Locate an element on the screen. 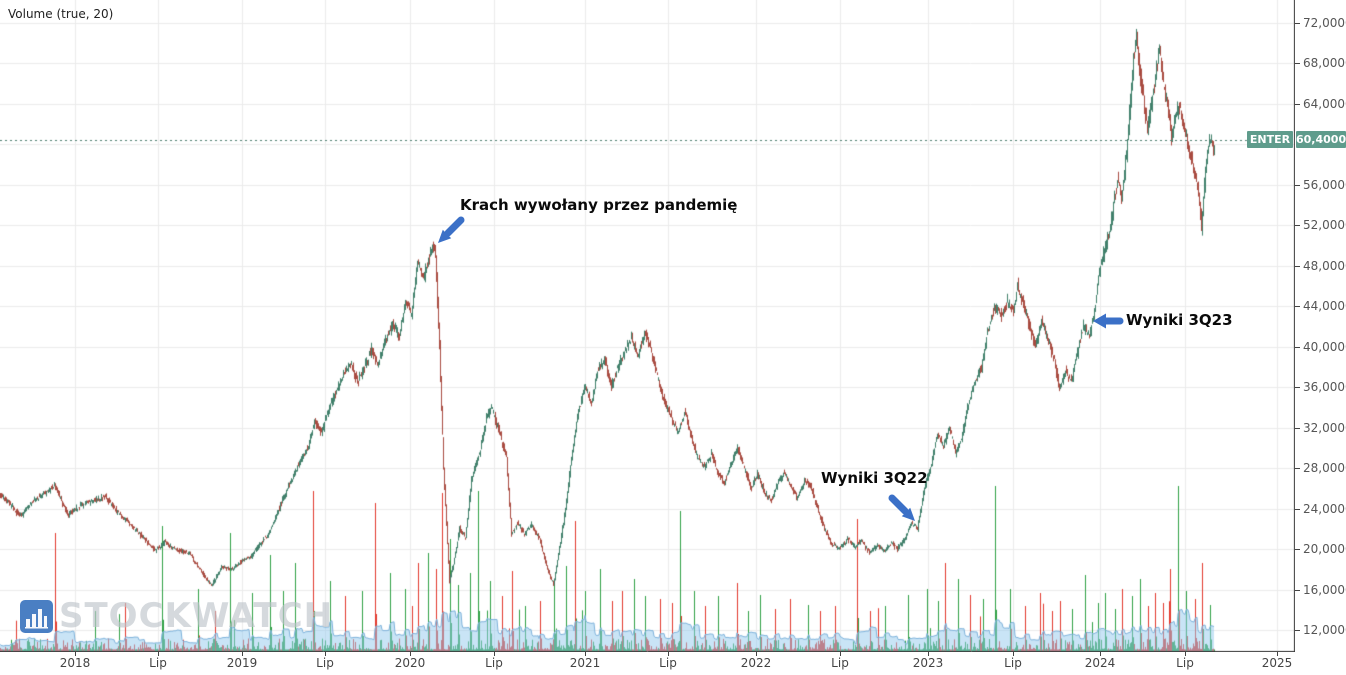 This screenshot has width=1346, height=675. price-tick-label: 20,0000 is located at coordinates (1324, 549).